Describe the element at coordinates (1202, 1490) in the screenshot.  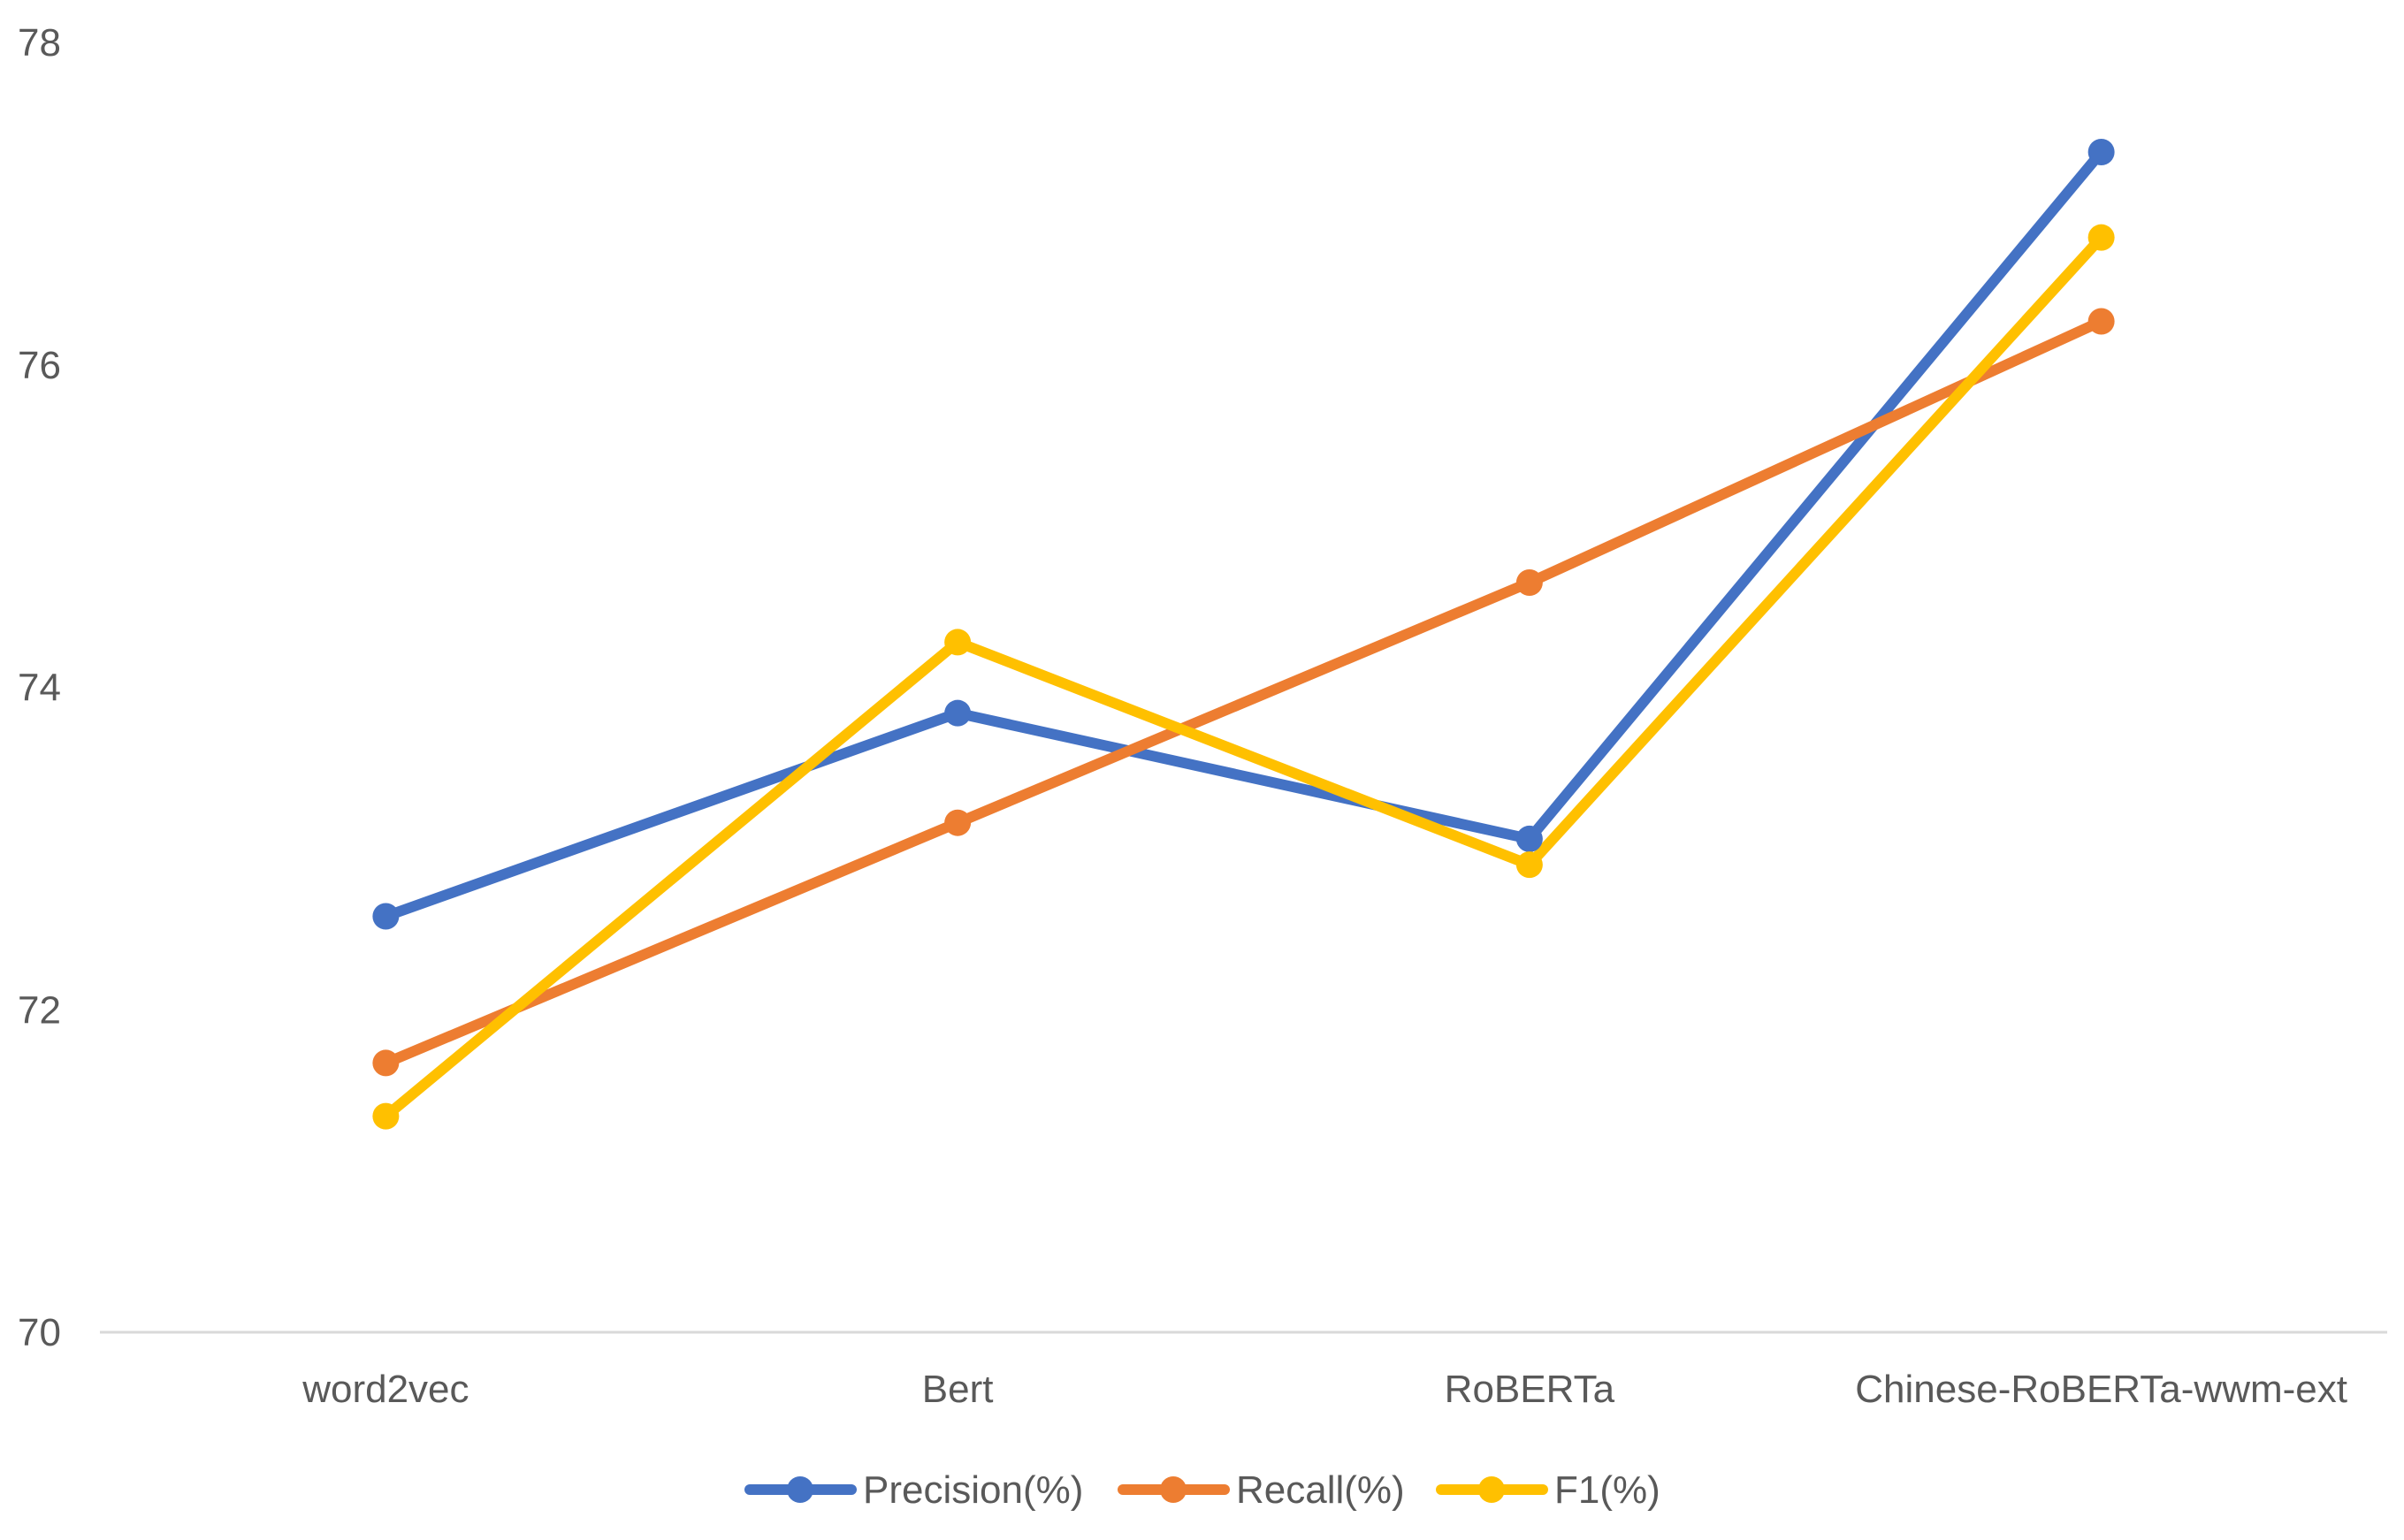
I see `legend: Precision(%) Recall(%) F1(%)` at that location.